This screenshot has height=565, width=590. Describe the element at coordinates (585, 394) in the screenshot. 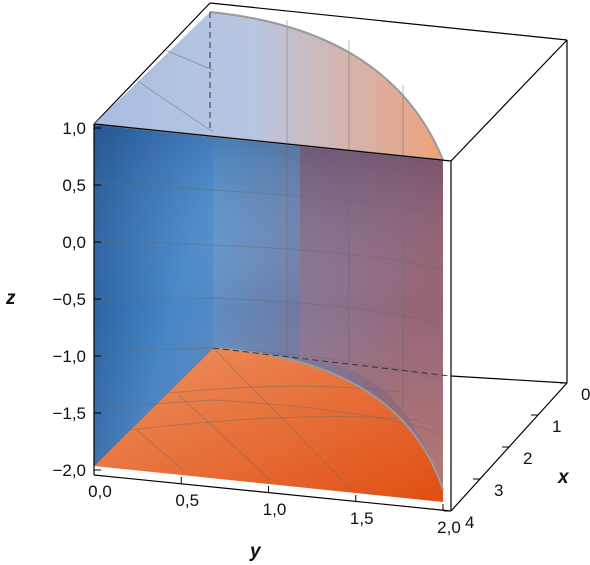

I see `x-tick-label: 0` at that location.